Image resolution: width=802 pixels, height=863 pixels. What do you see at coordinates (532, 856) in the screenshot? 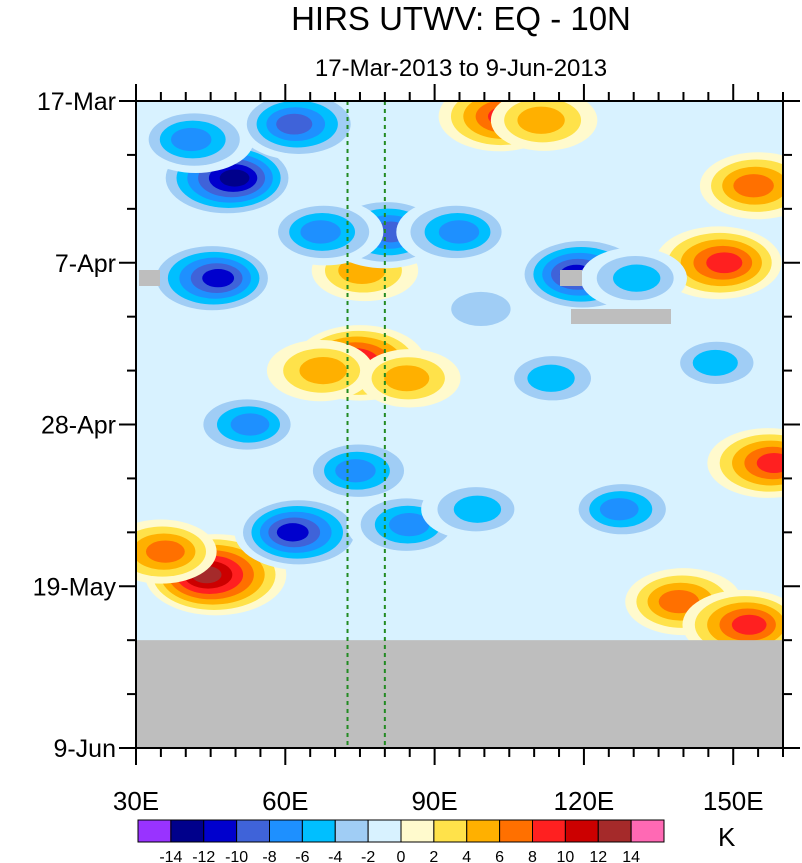
I see `colorbar-label: 8` at bounding box center [532, 856].